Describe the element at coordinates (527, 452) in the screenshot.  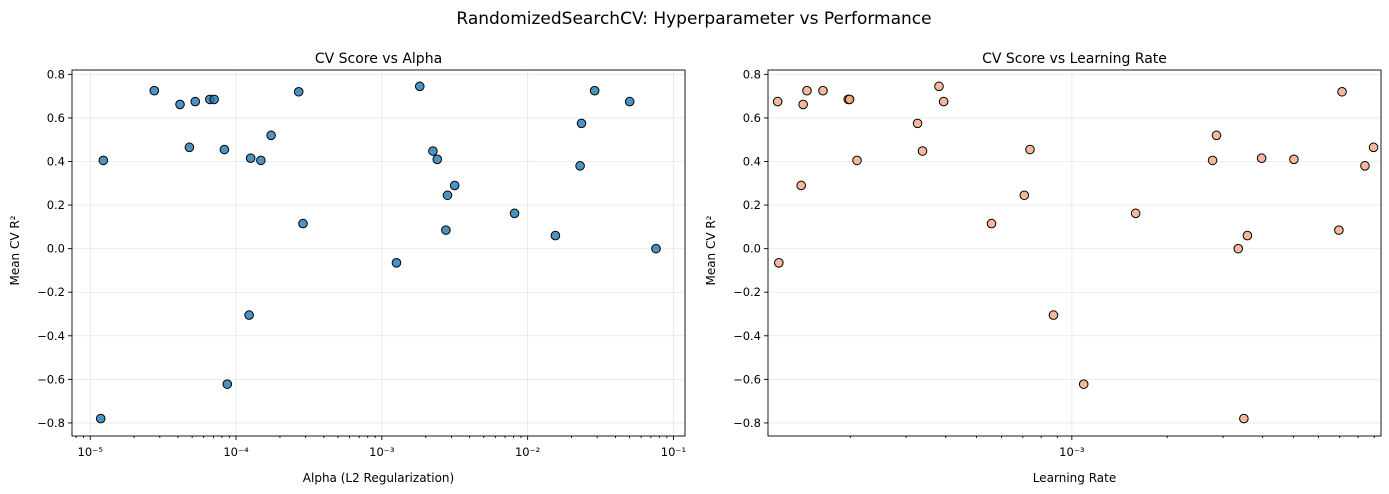
I see `x-tick-label: 10⁻²` at that location.